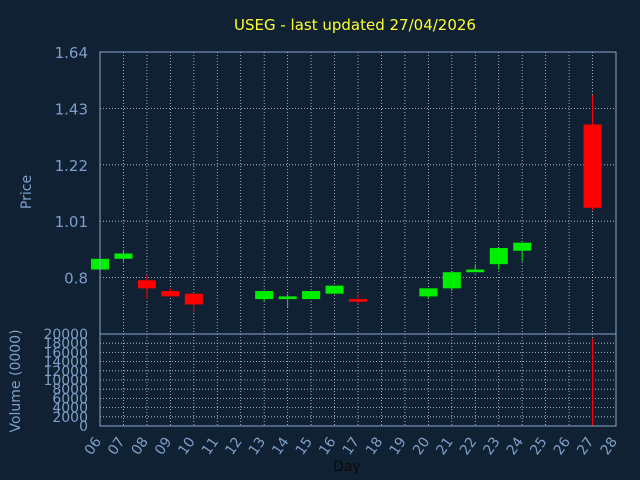 The height and width of the screenshot is (480, 640). What do you see at coordinates (65, 344) in the screenshot?
I see `volume-tick-label: 18000` at bounding box center [65, 344].